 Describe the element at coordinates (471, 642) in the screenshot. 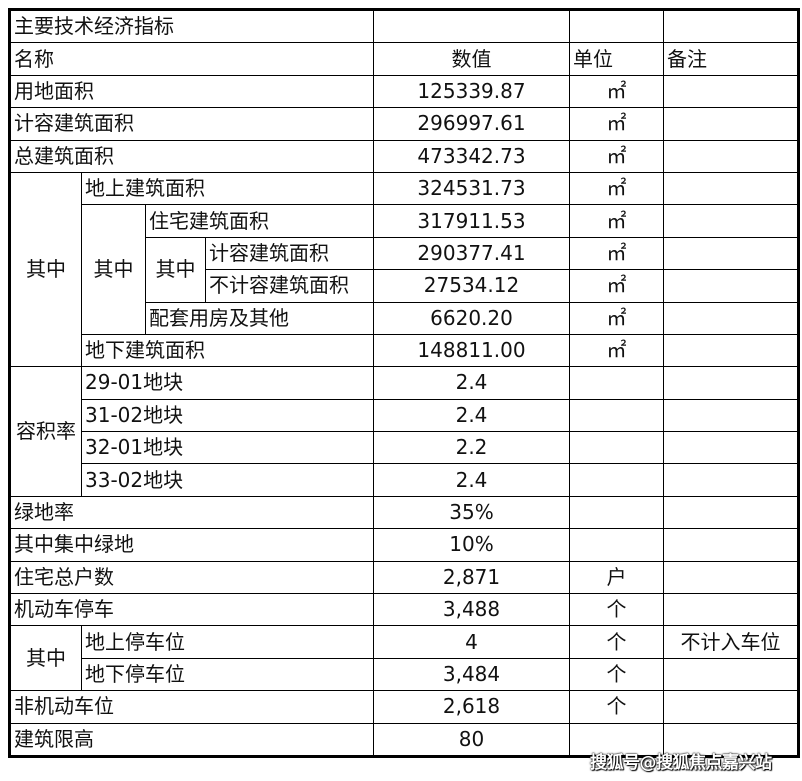

I see `row-value: 4` at that location.